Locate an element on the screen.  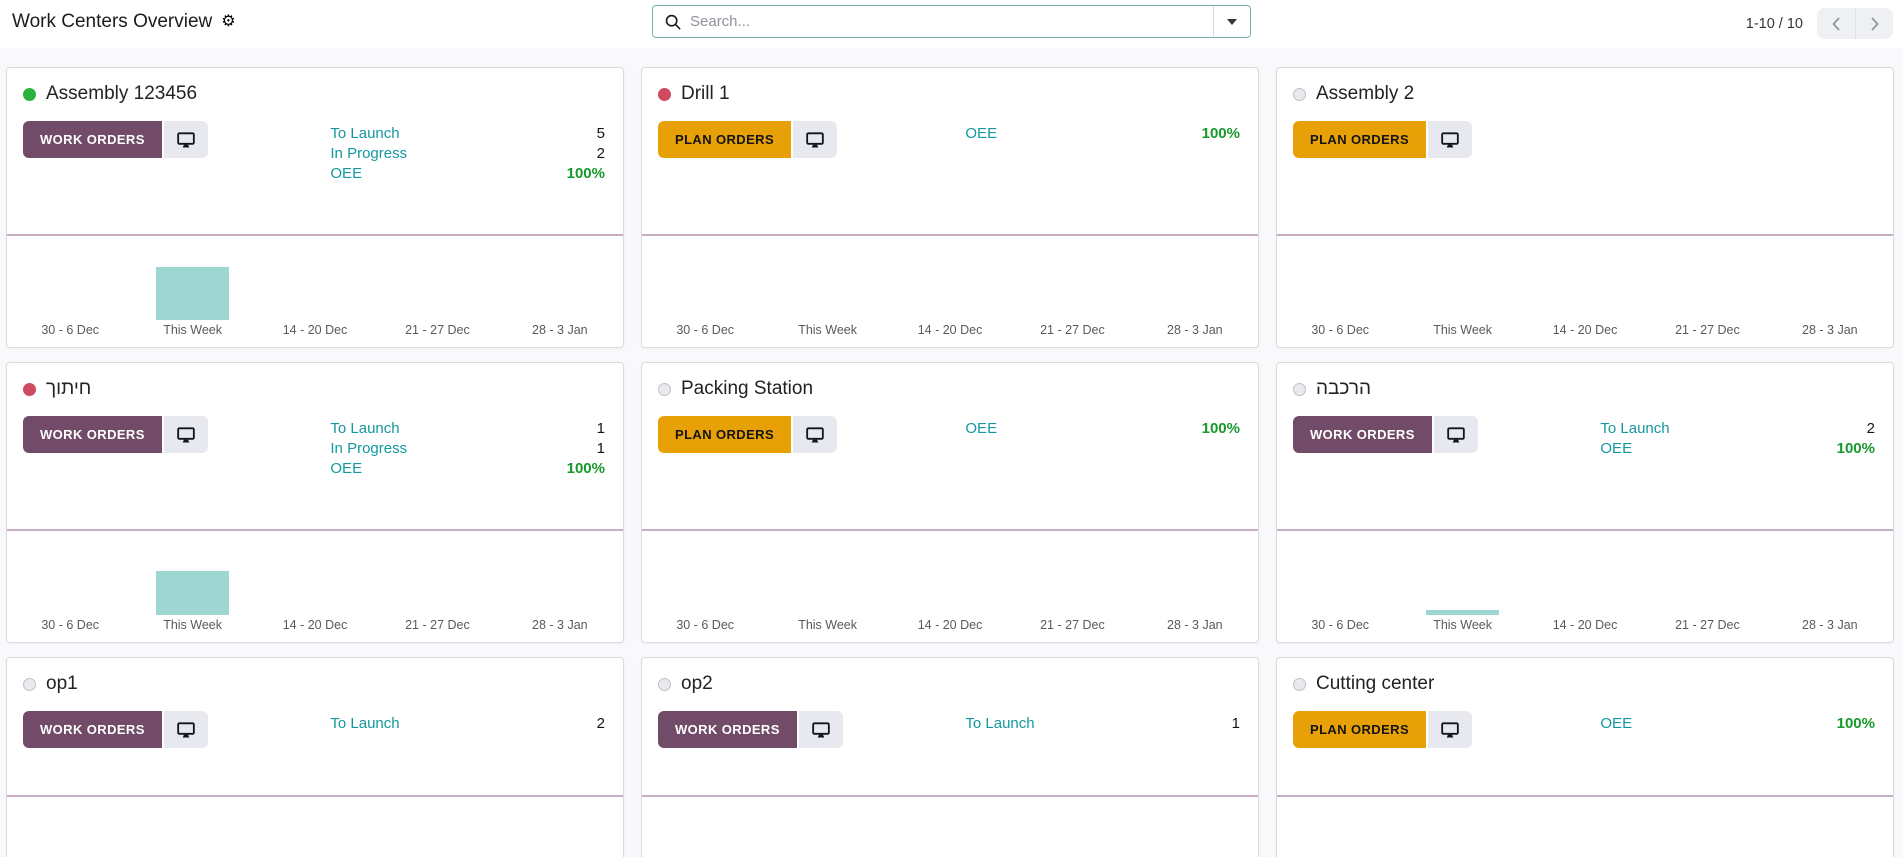
stat-row: In Progress 2 is located at coordinates (467, 154).